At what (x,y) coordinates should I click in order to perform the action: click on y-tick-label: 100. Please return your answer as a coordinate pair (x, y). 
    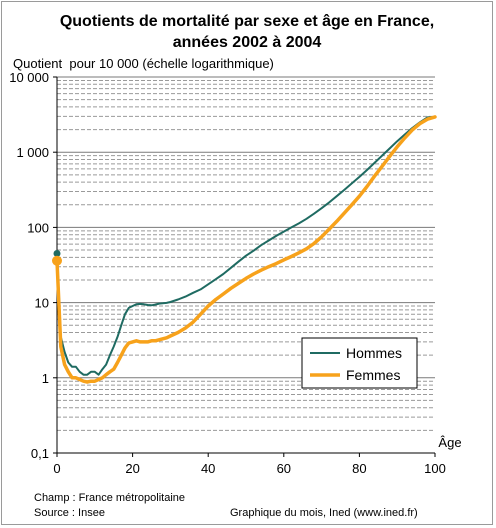
    Looking at the image, I should click on (38, 227).